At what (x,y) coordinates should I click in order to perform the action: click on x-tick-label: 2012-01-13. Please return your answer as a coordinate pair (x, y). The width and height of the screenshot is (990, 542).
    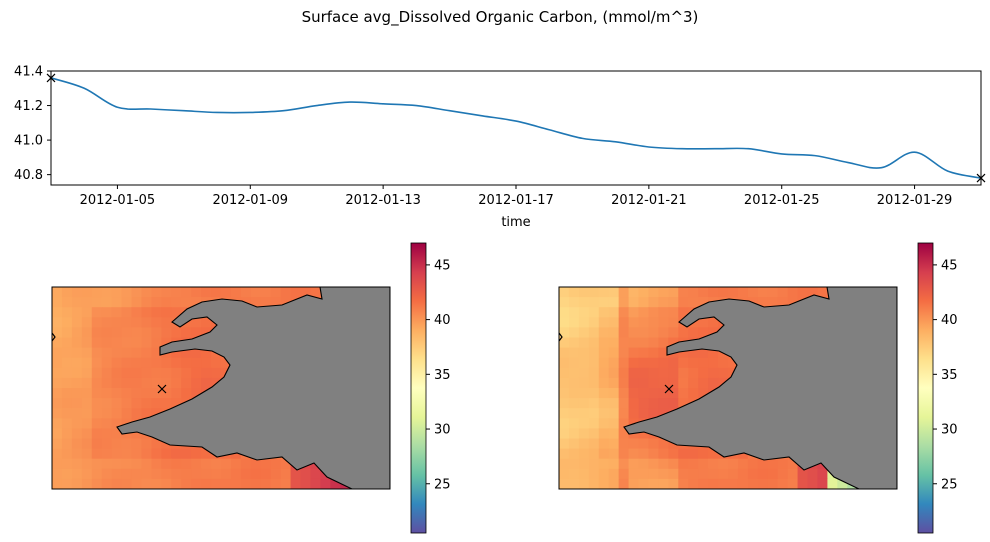
    Looking at the image, I should click on (383, 200).